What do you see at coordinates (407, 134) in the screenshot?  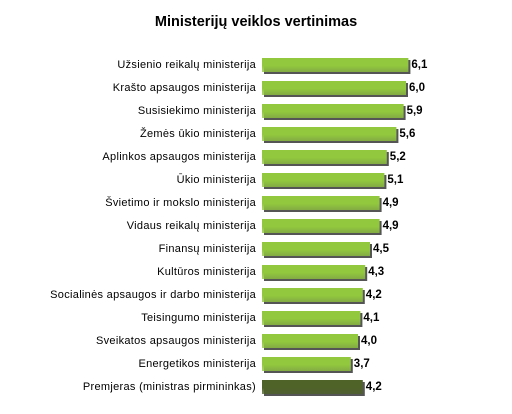 I see `value-label: 5,6` at bounding box center [407, 134].